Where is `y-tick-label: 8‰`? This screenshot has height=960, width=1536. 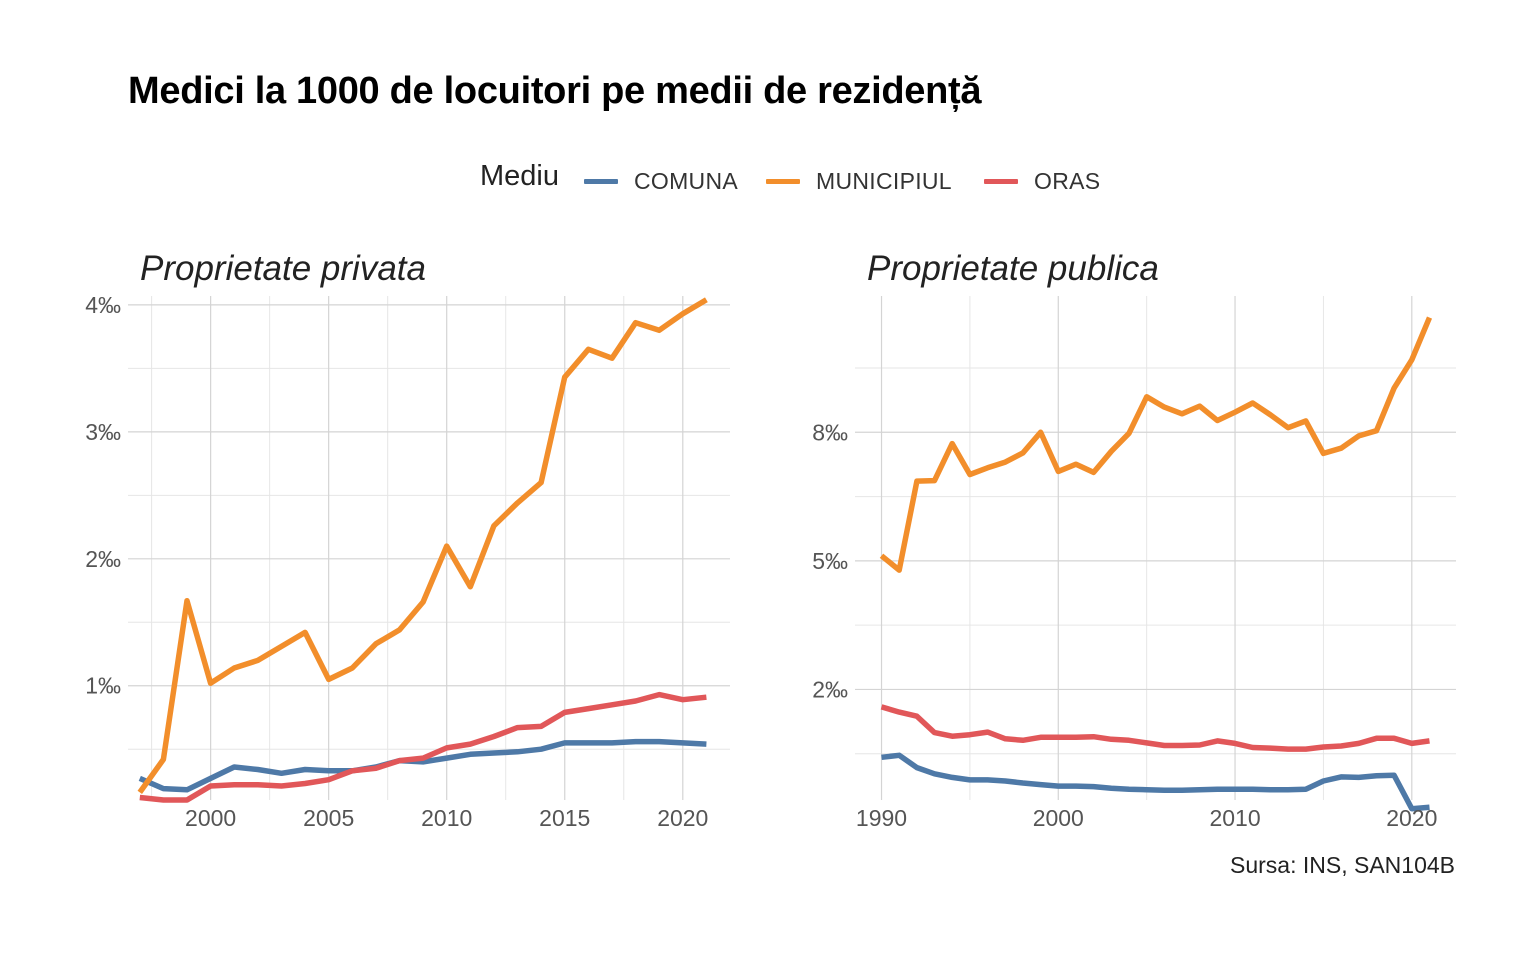
y-tick-label: 8‰ is located at coordinates (830, 432).